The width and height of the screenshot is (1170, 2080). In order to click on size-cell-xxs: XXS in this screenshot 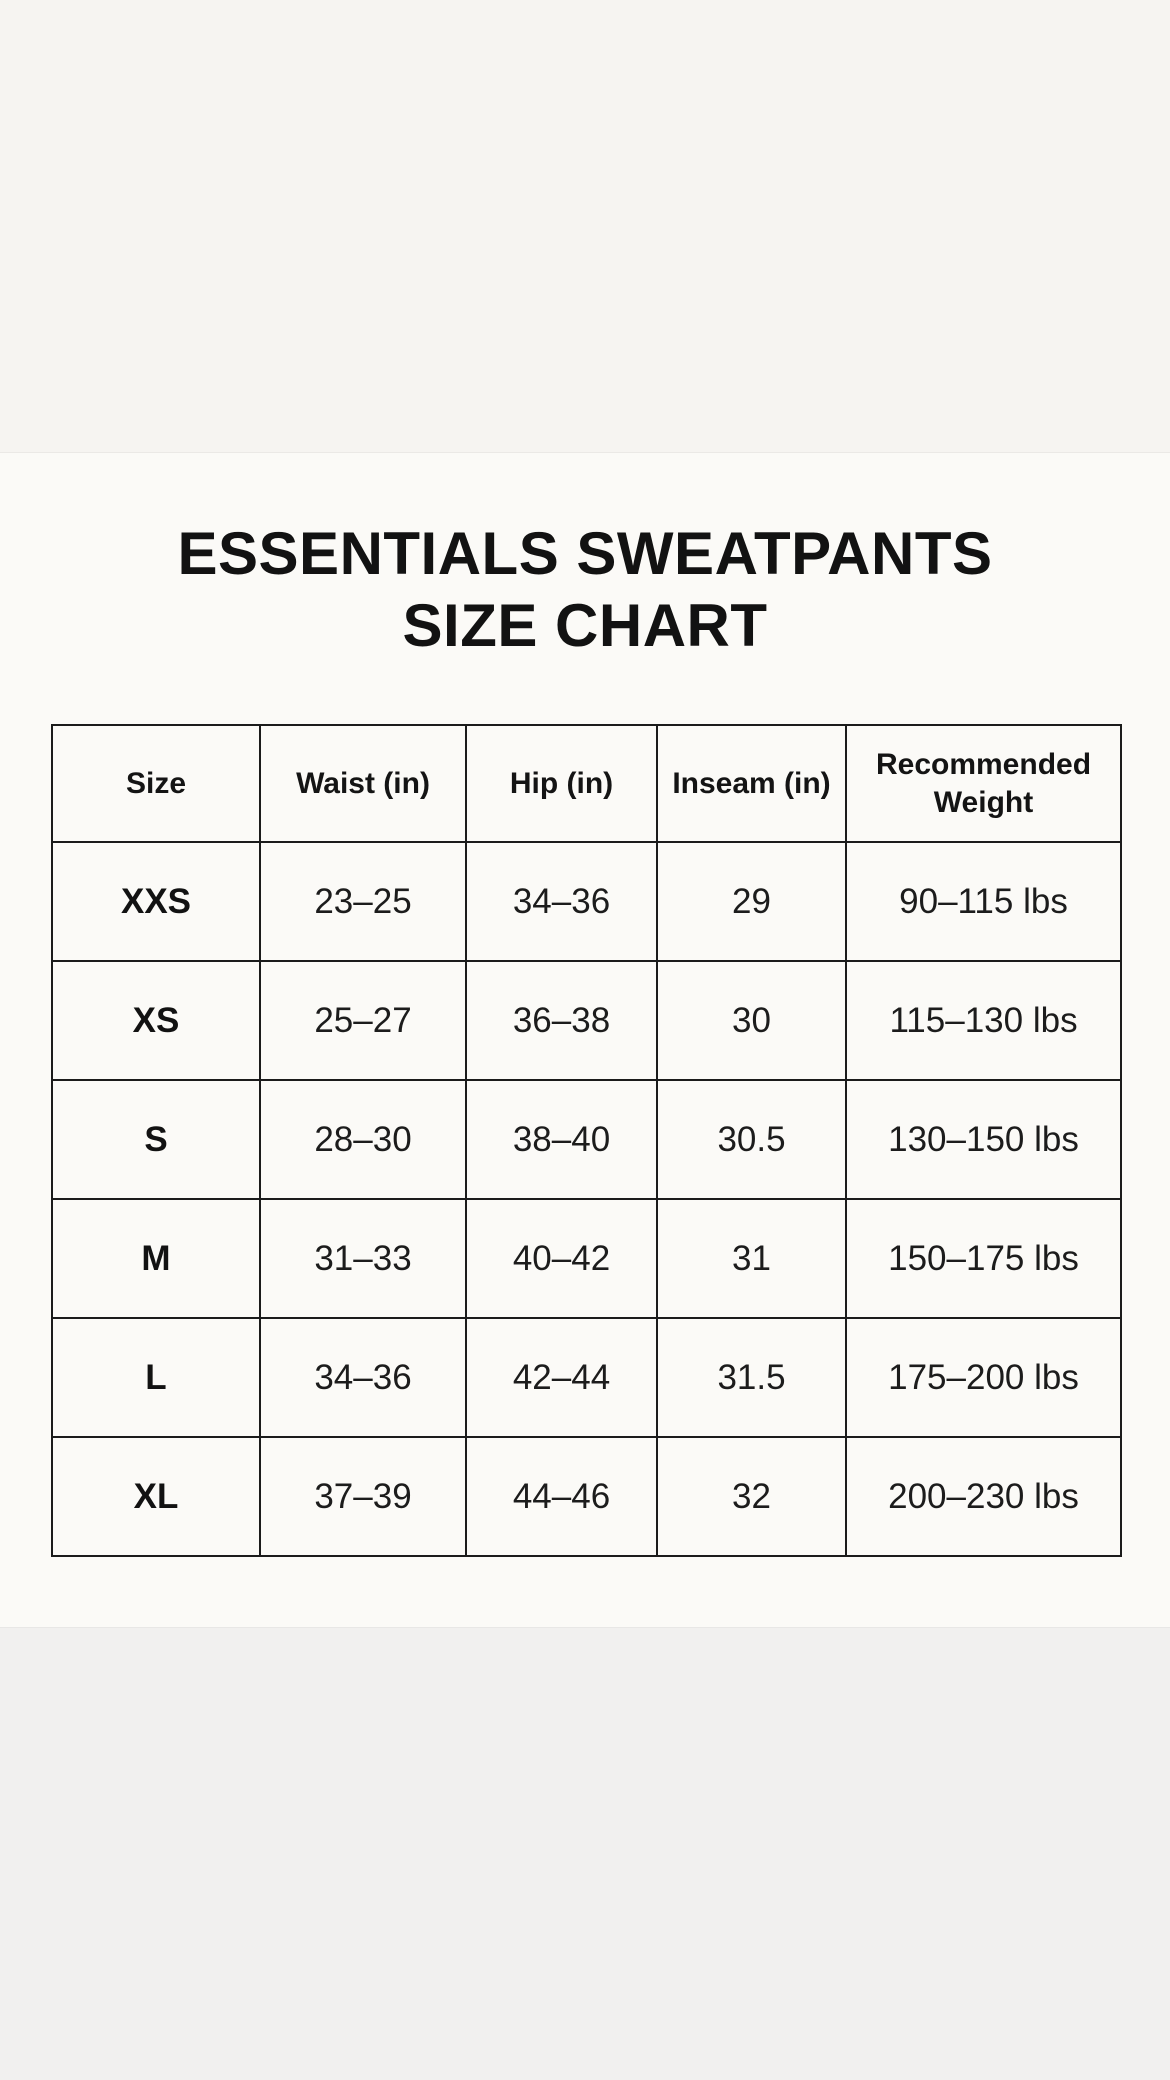, I will do `click(156, 901)`.